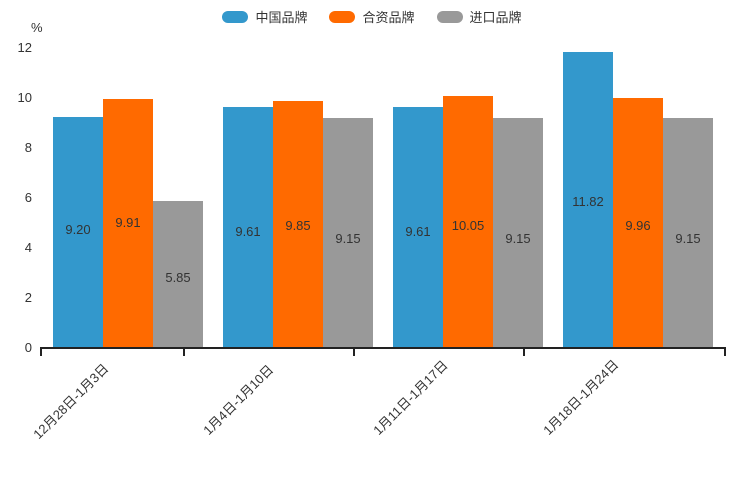 The width and height of the screenshot is (744, 496). What do you see at coordinates (388, 17) in the screenshot?
I see `legend-label-joint-venture: 合资品牌` at bounding box center [388, 17].